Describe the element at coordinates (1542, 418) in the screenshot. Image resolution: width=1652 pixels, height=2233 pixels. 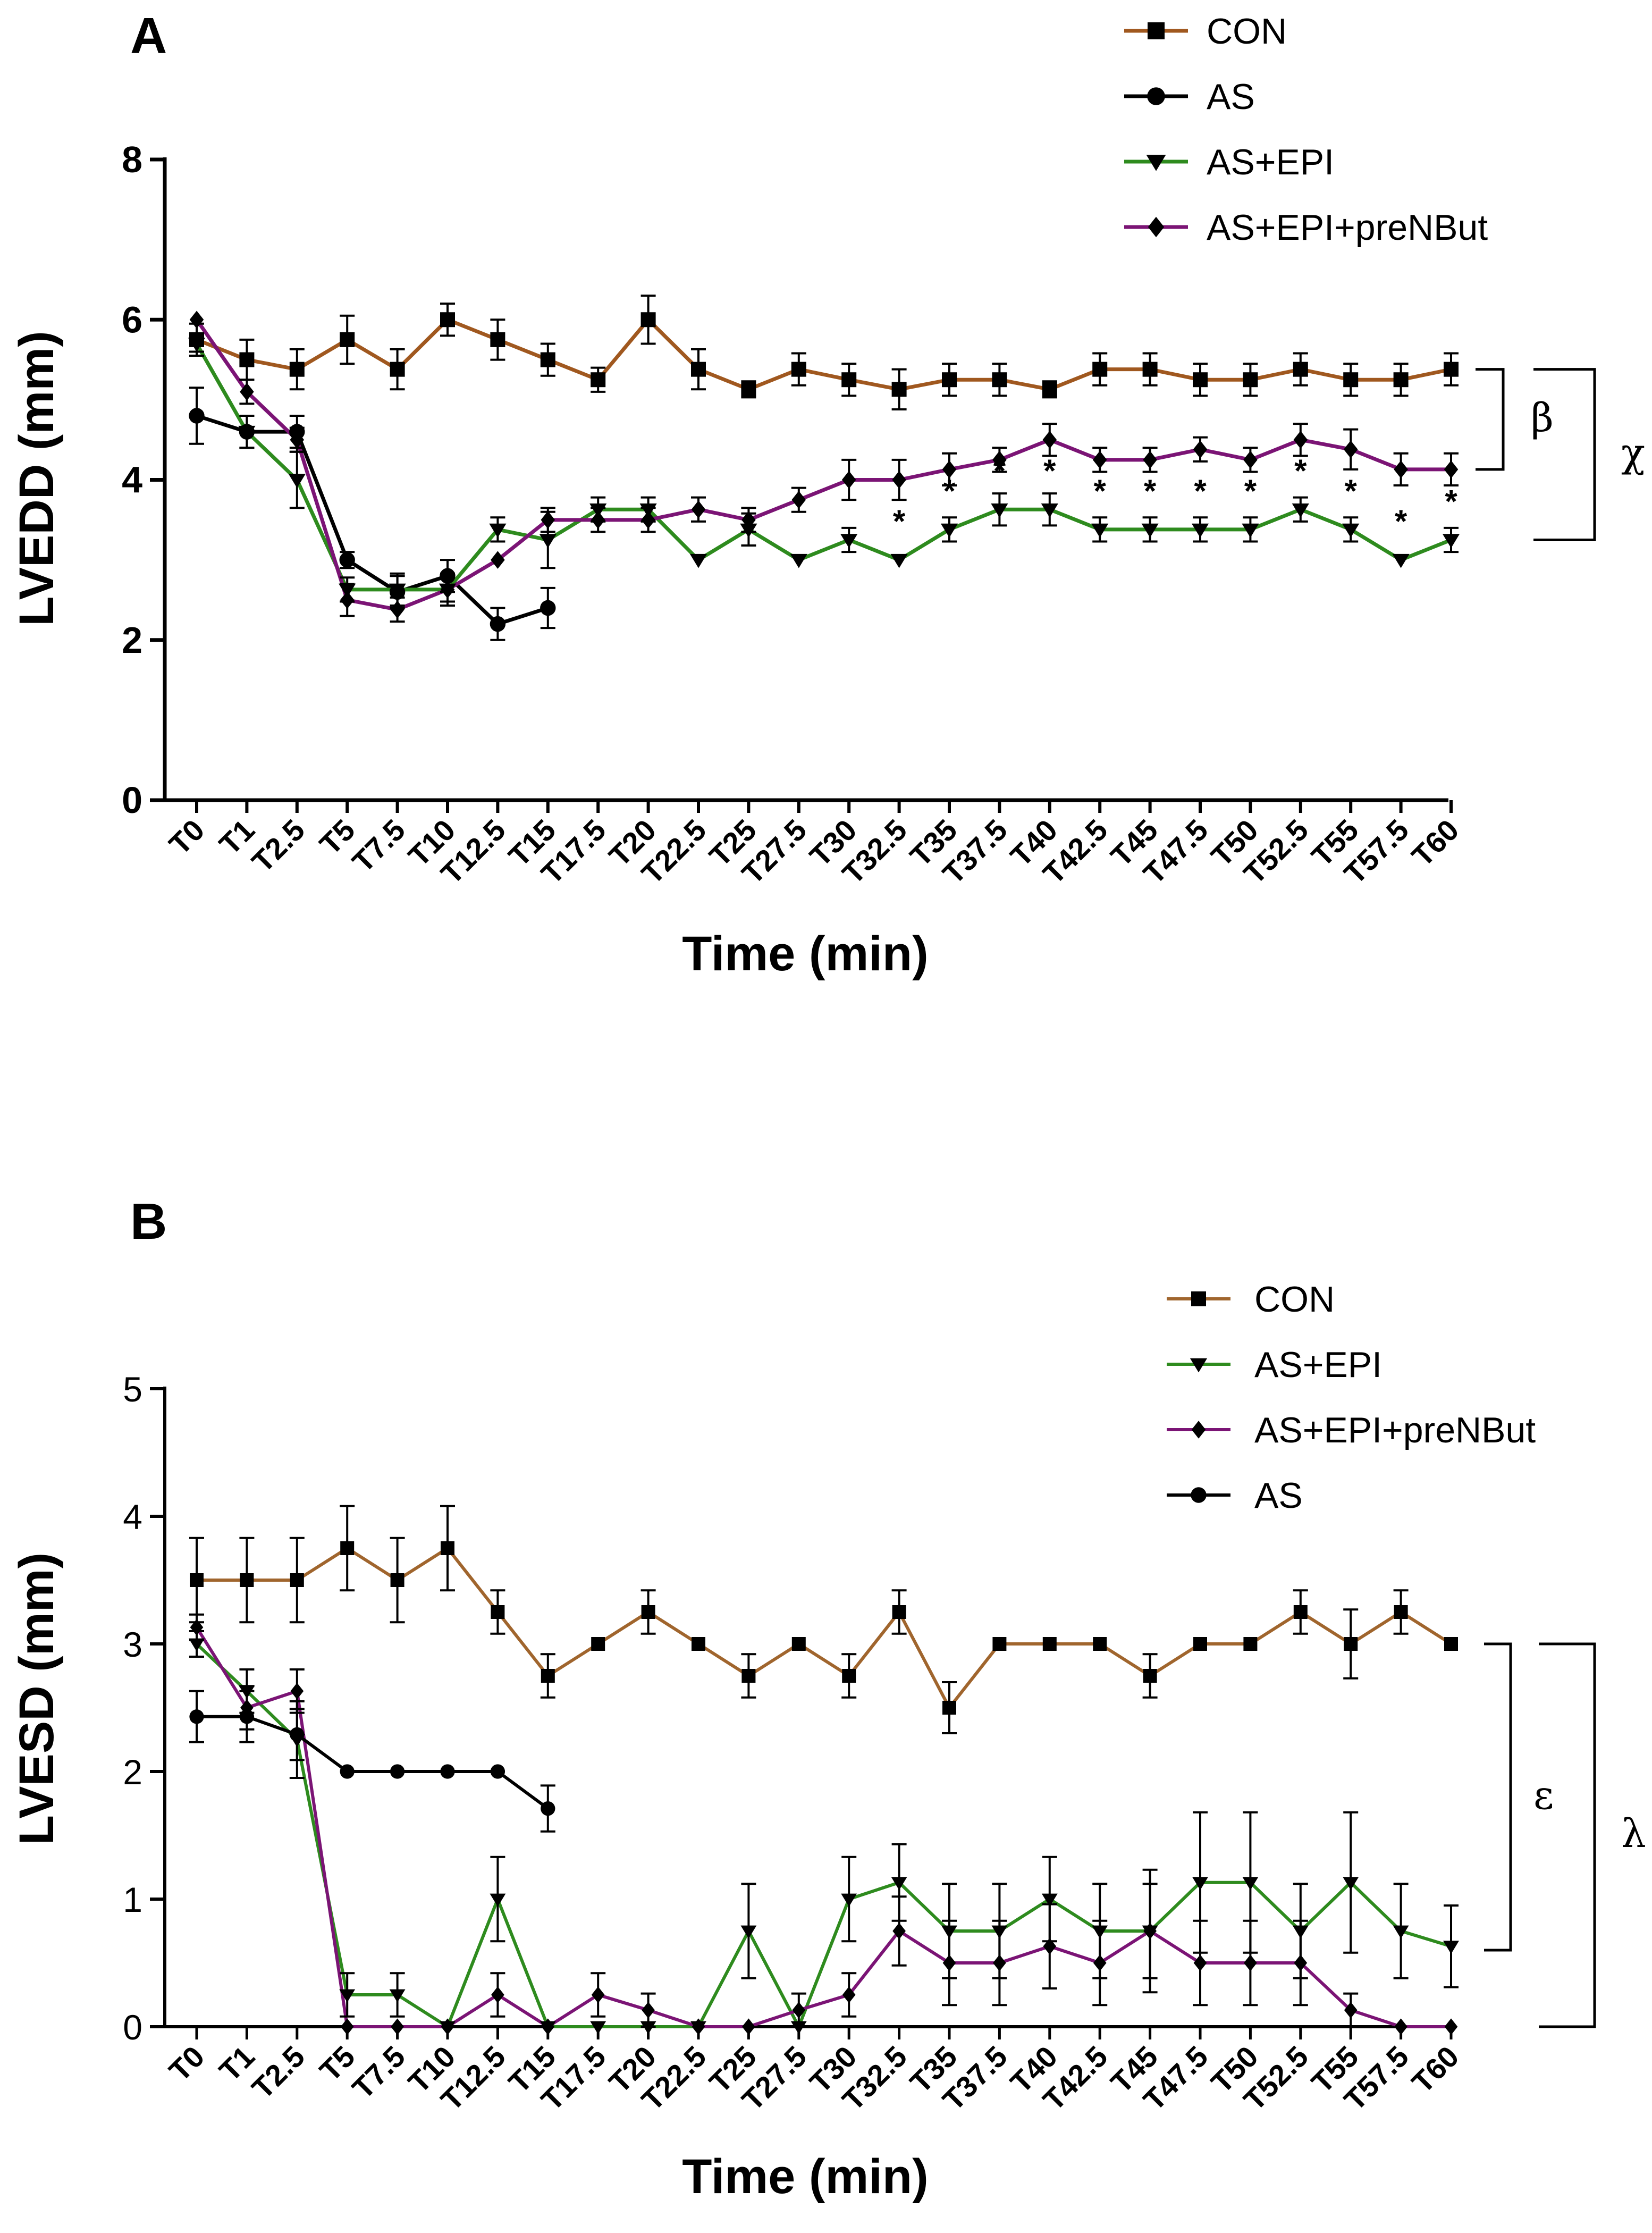
I see `bracket-symbol: β` at that location.